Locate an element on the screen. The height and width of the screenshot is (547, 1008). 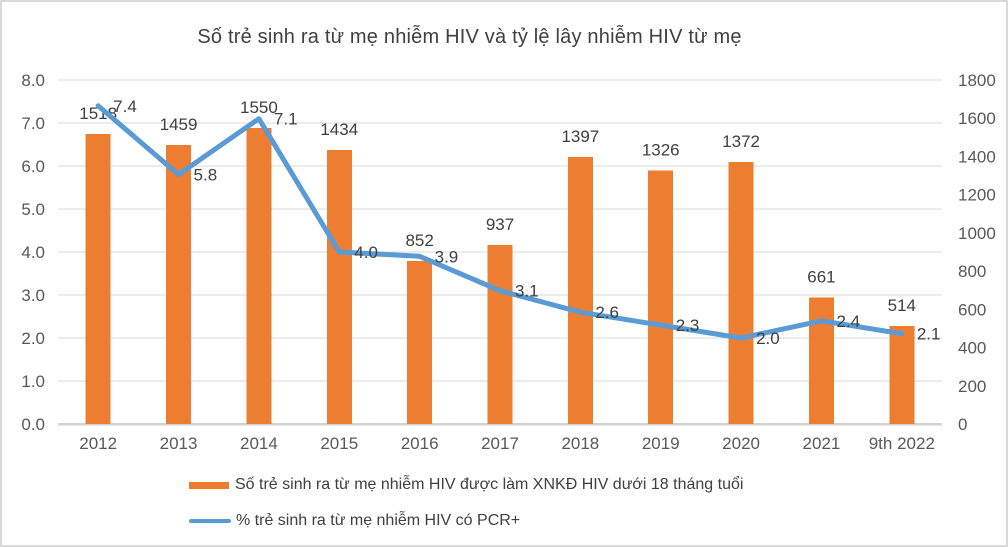
line-value-label: 2.6 is located at coordinates (607, 312).